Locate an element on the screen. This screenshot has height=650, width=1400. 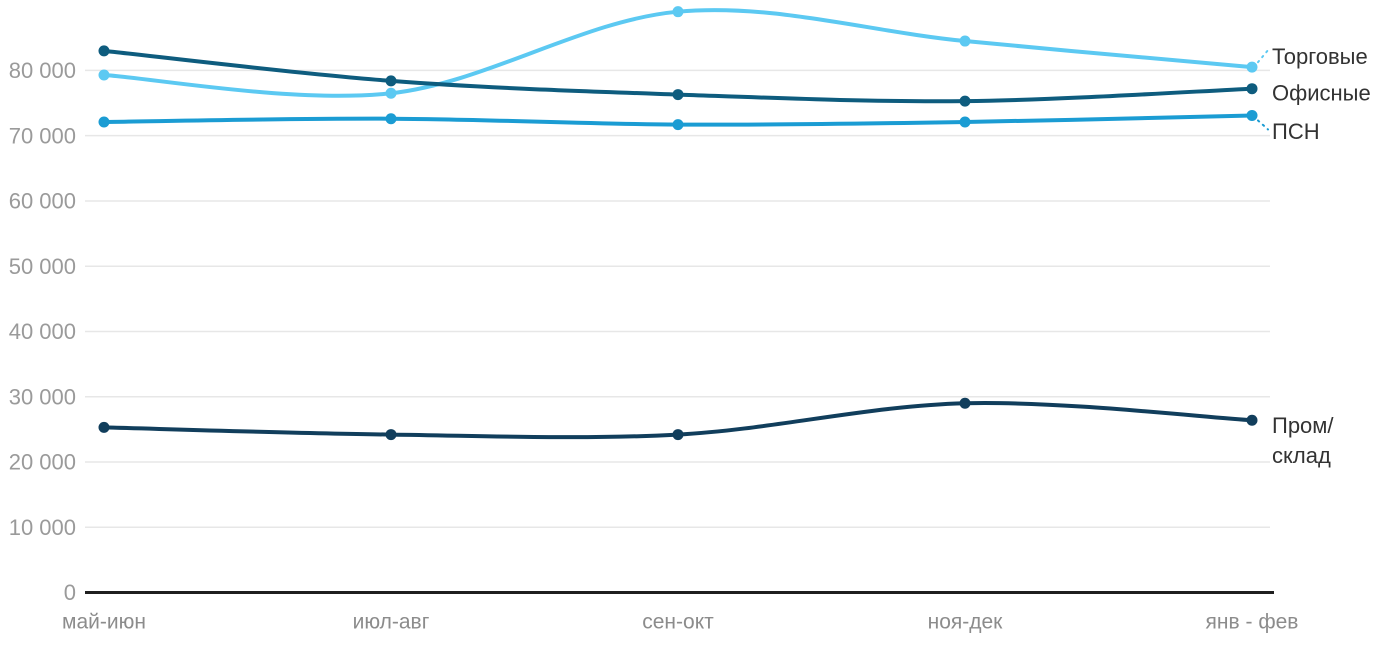
y-axis-tick-label: 10 000 is located at coordinates (42, 527).